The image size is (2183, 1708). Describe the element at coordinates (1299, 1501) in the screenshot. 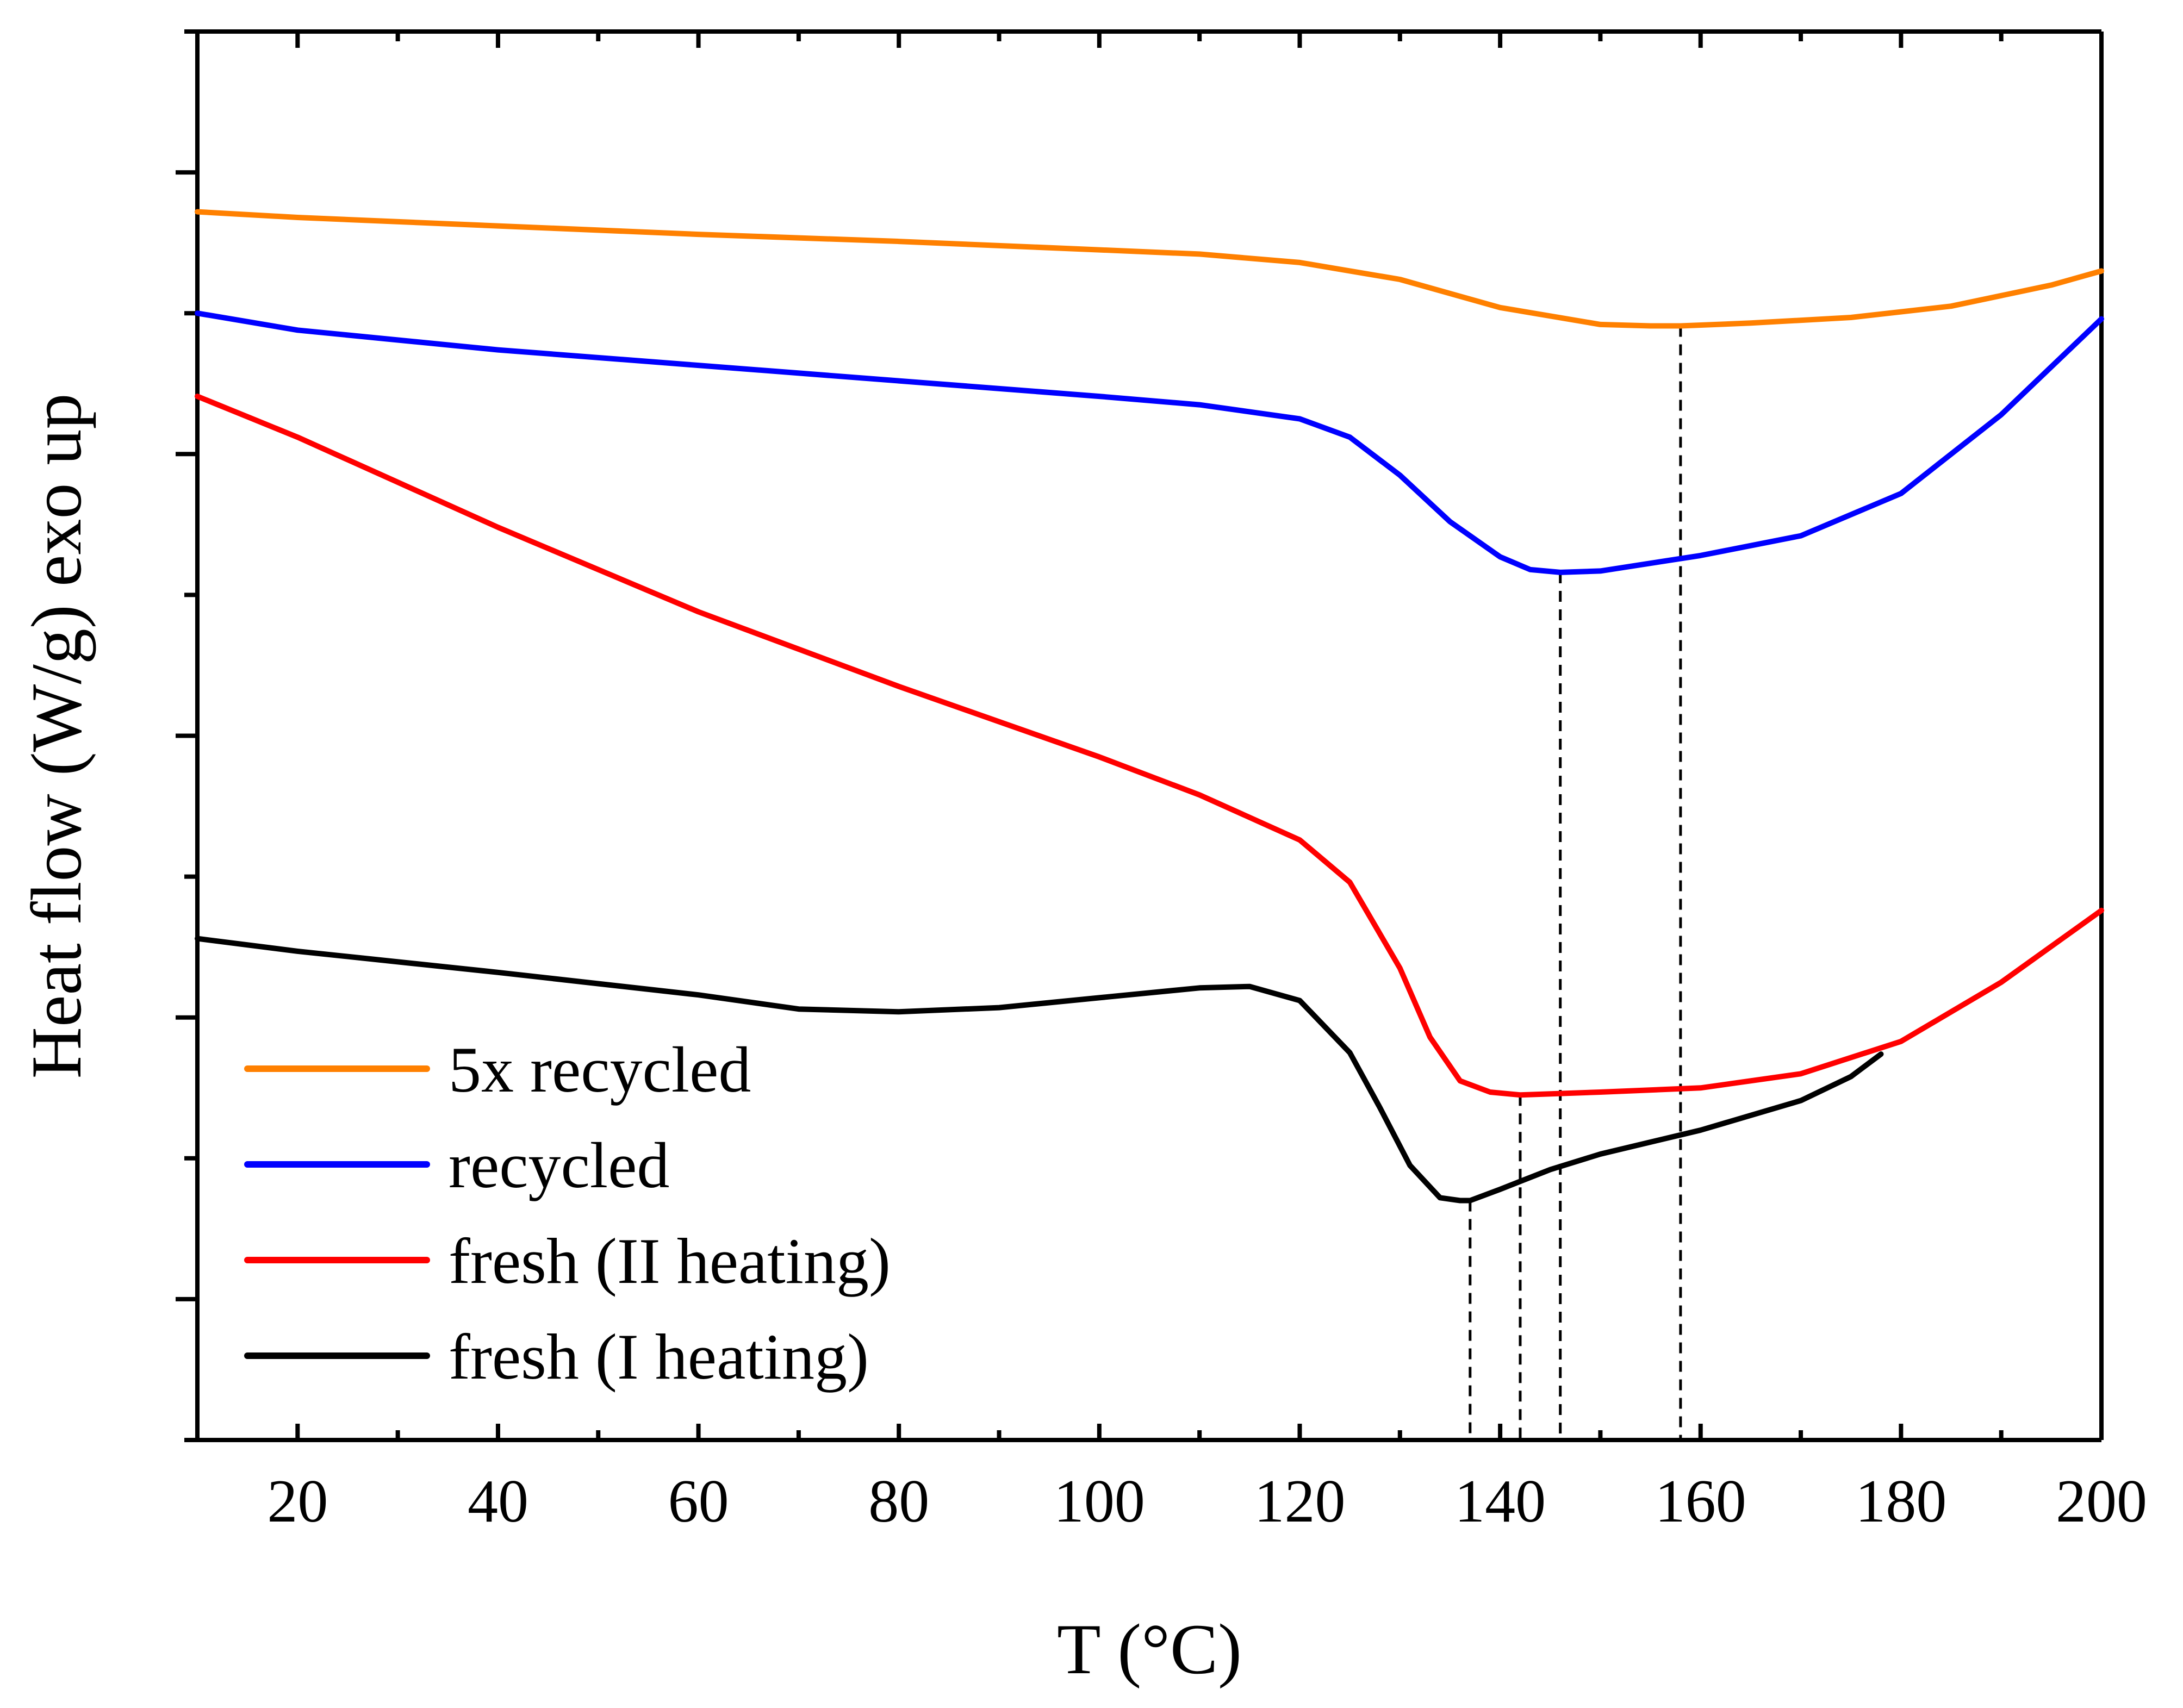

I see `x-tick-label: 120` at that location.